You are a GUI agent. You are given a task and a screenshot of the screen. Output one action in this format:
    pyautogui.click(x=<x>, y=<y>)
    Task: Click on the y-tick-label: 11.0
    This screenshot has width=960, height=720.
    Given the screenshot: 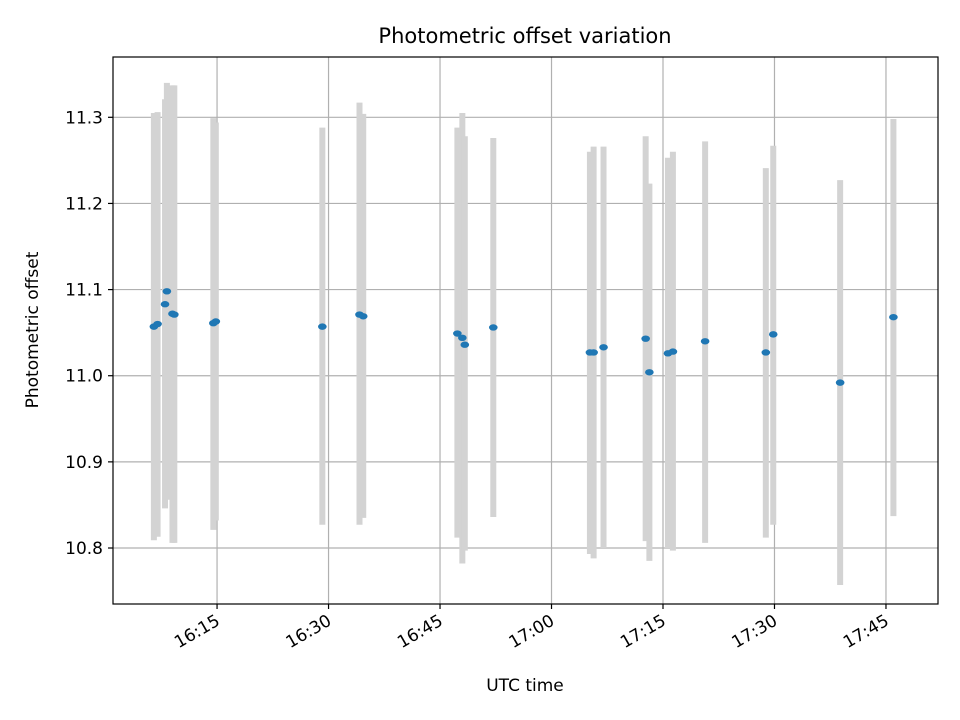 What is the action you would take?
    pyautogui.click(x=84, y=377)
    